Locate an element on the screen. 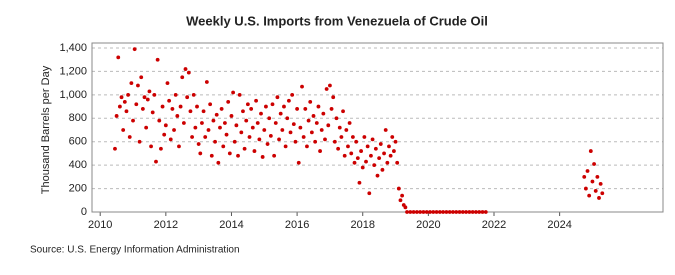  x-tick-label: 2012 is located at coordinates (166, 225).